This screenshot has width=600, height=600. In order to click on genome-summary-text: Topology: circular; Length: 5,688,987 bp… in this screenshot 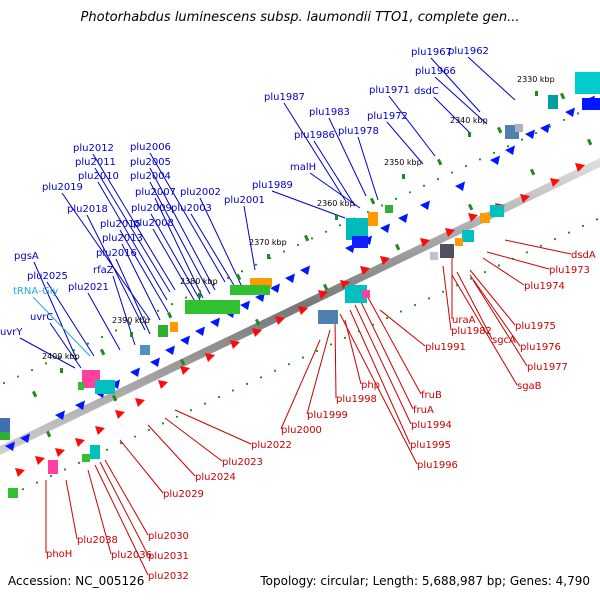, I will do `click(425, 581)`.